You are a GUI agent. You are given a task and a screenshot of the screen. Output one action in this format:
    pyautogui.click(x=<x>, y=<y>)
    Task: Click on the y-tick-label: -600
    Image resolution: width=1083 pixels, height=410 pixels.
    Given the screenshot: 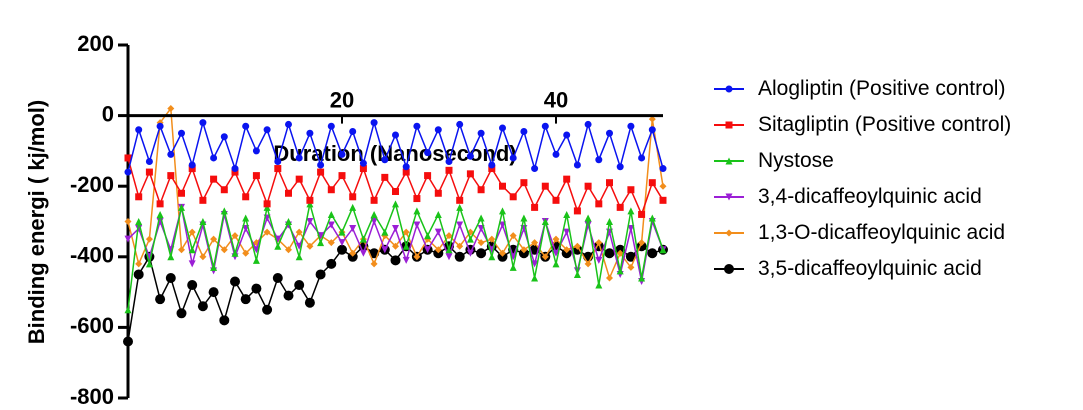 What is the action you would take?
    pyautogui.click(x=92, y=325)
    